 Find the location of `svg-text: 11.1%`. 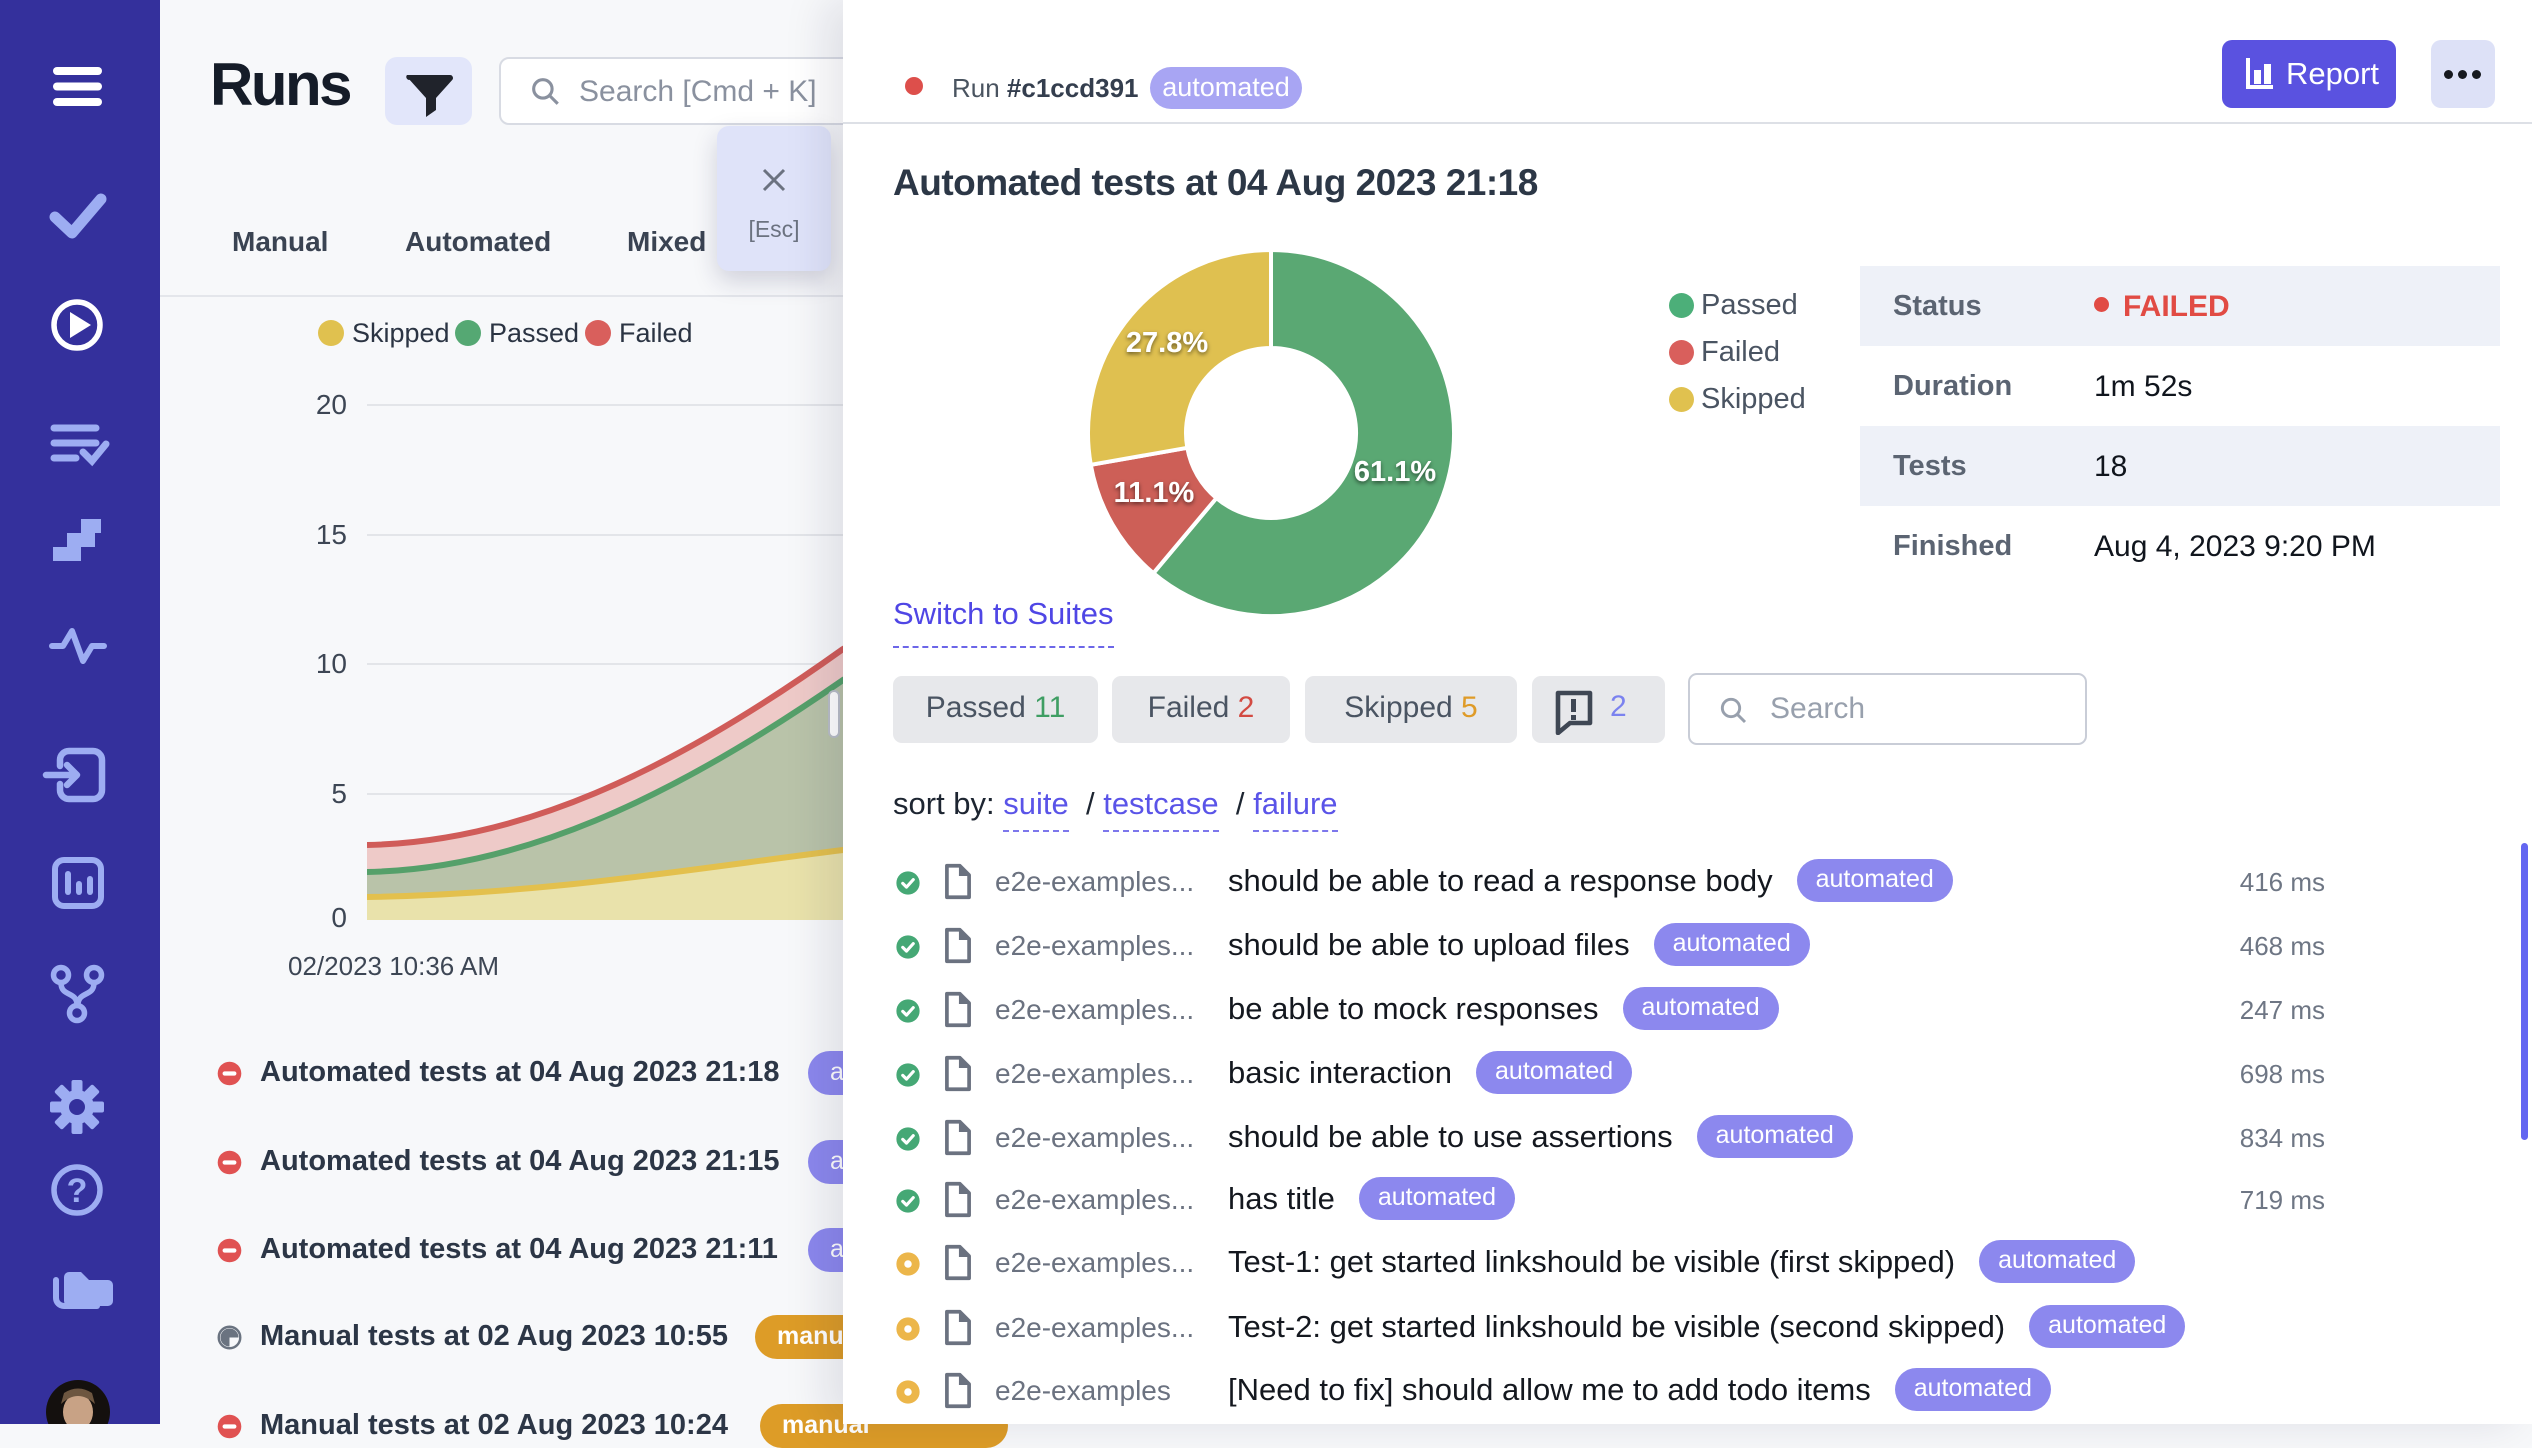

svg-text: 11.1% is located at coordinates (1154, 493).